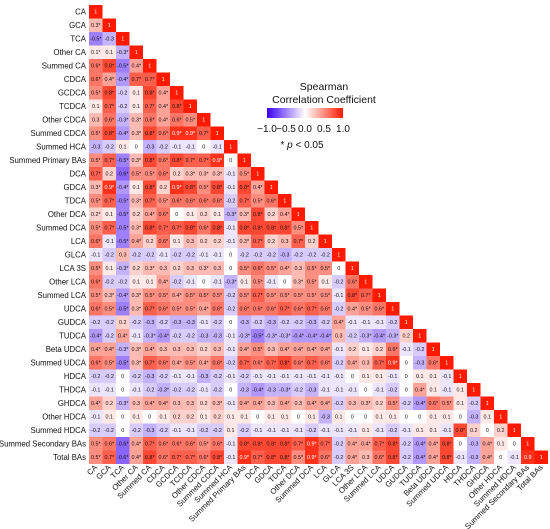 This screenshot has height=529, width=550. What do you see at coordinates (123, 404) in the screenshot?
I see `cell-value-label: -0.3*` at bounding box center [123, 404].